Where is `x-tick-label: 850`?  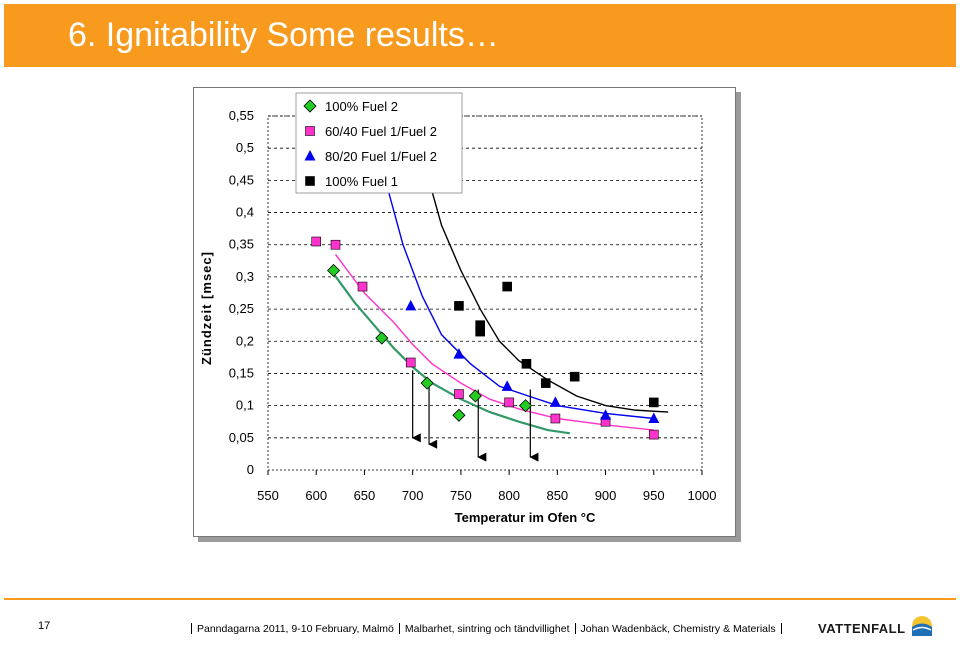
x-tick-label: 850 is located at coordinates (557, 495).